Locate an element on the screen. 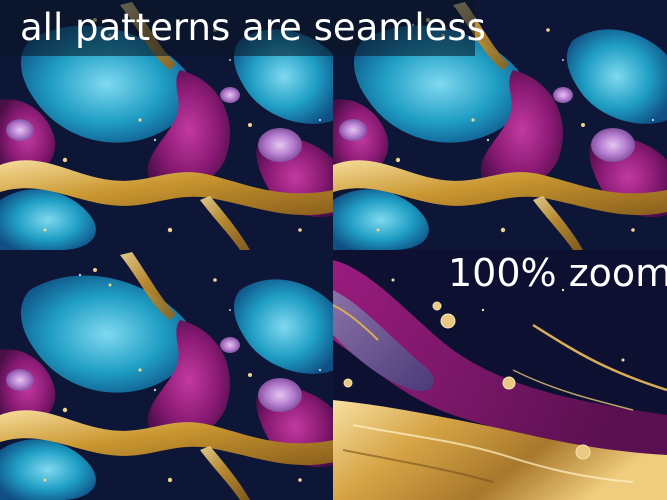 This screenshot has width=667, height=500. zoom-label: 100% zoom is located at coordinates (557, 273).